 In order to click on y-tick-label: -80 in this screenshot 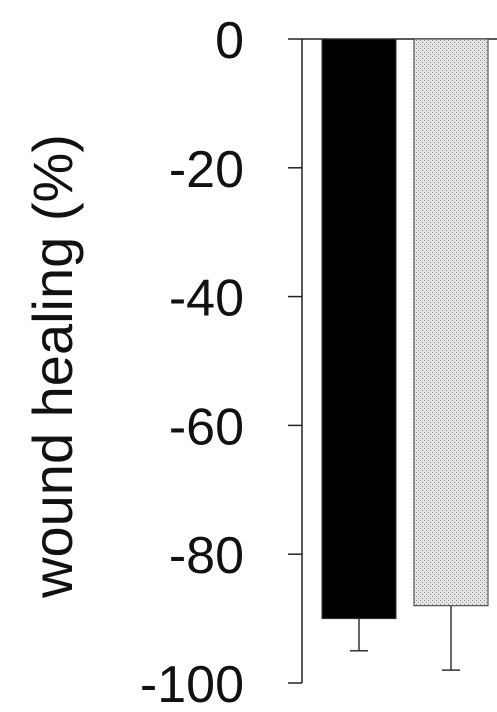, I will do `click(206, 556)`.